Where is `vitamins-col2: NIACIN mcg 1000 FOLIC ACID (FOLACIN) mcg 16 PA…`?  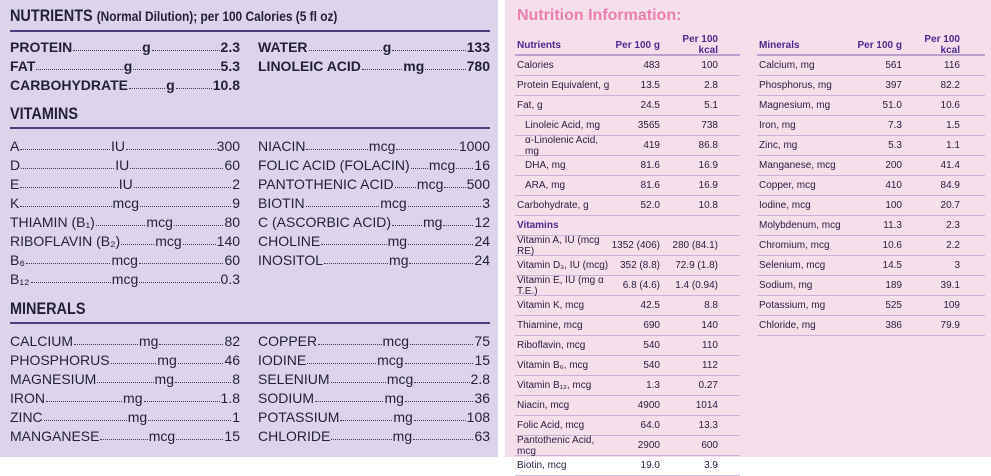
vitamins-col2: NIACIN mcg 1000 FOLIC ACID (FOLACIN) mcg 16 PA… is located at coordinates (374, 201).